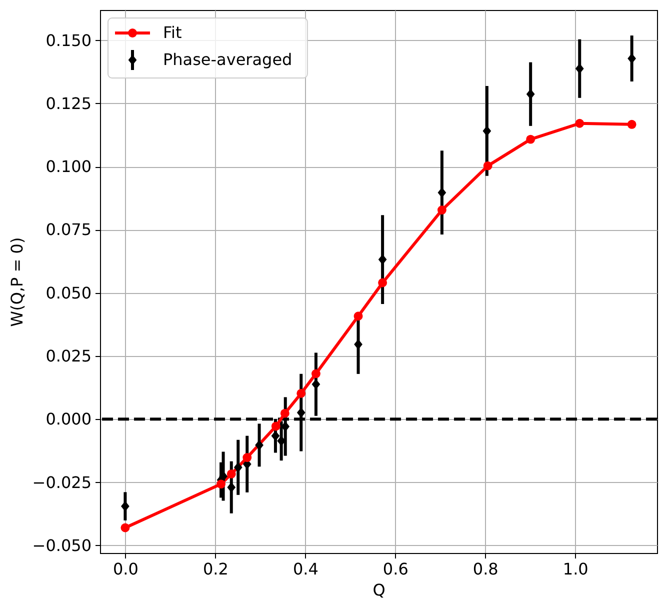 This screenshot has width=668, height=608. Describe the element at coordinates (69, 103) in the screenshot. I see `y-tick-label: 0.125` at that location.